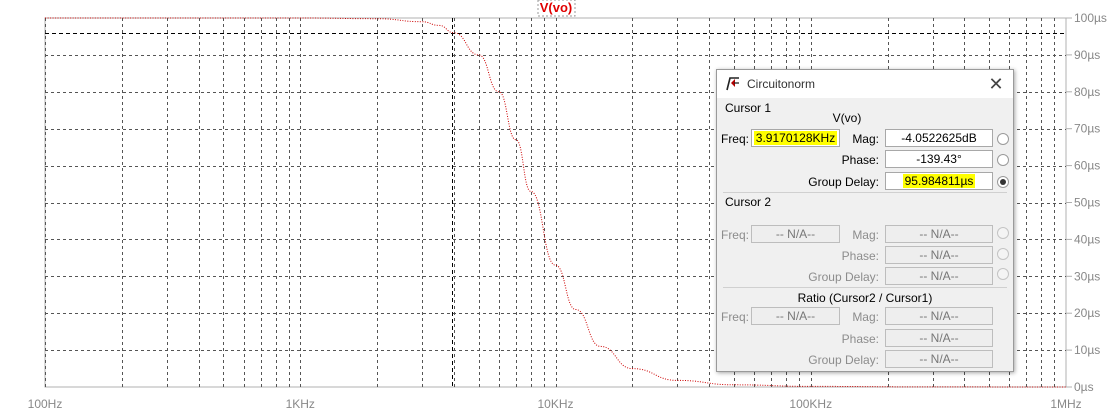 Image resolution: width=1116 pixels, height=416 pixels. What do you see at coordinates (939, 234) in the screenshot?
I see `cursor2-mag-field: -- N/A--` at bounding box center [939, 234].